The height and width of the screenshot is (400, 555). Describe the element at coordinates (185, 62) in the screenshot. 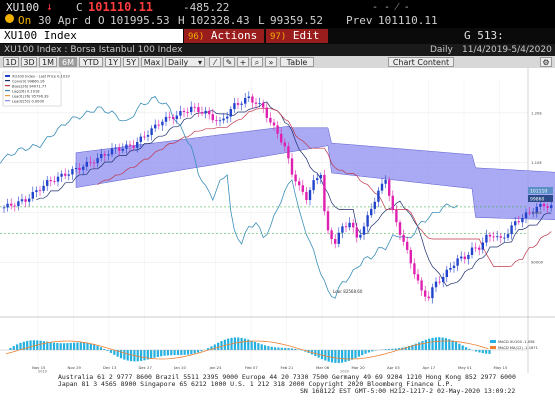

I see `frequency-dropdown: Daily ▾` at that location.